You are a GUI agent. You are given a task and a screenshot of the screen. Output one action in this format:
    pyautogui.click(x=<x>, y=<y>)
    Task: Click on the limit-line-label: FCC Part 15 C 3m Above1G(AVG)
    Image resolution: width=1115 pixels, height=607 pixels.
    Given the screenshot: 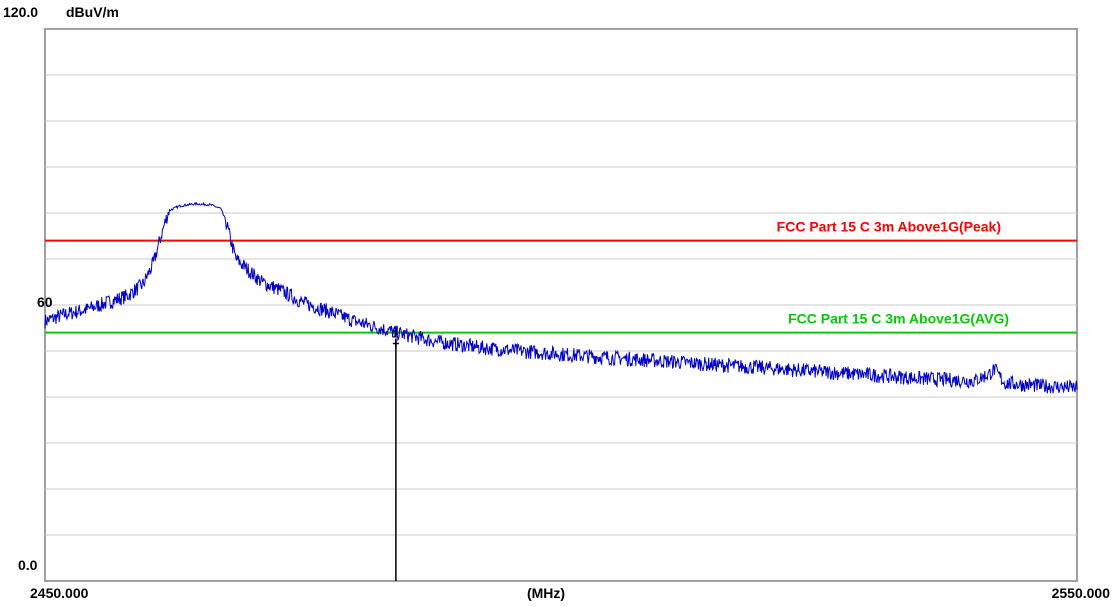 What is the action you would take?
    pyautogui.click(x=898, y=319)
    